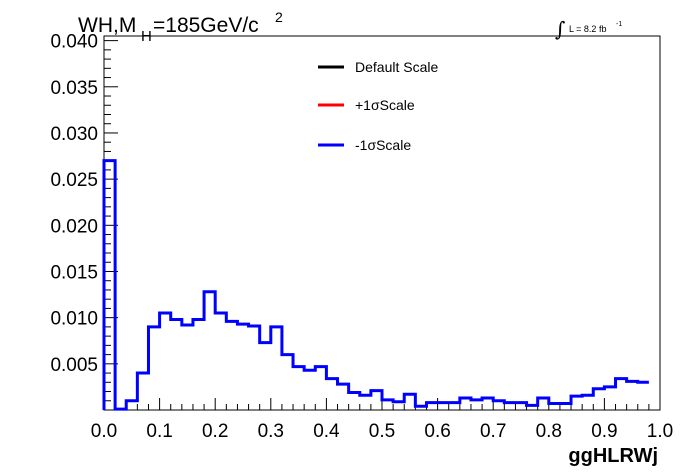 This screenshot has width=696, height=472. What do you see at coordinates (74, 134) in the screenshot?
I see `y-tick-label: 0.030` at bounding box center [74, 134].